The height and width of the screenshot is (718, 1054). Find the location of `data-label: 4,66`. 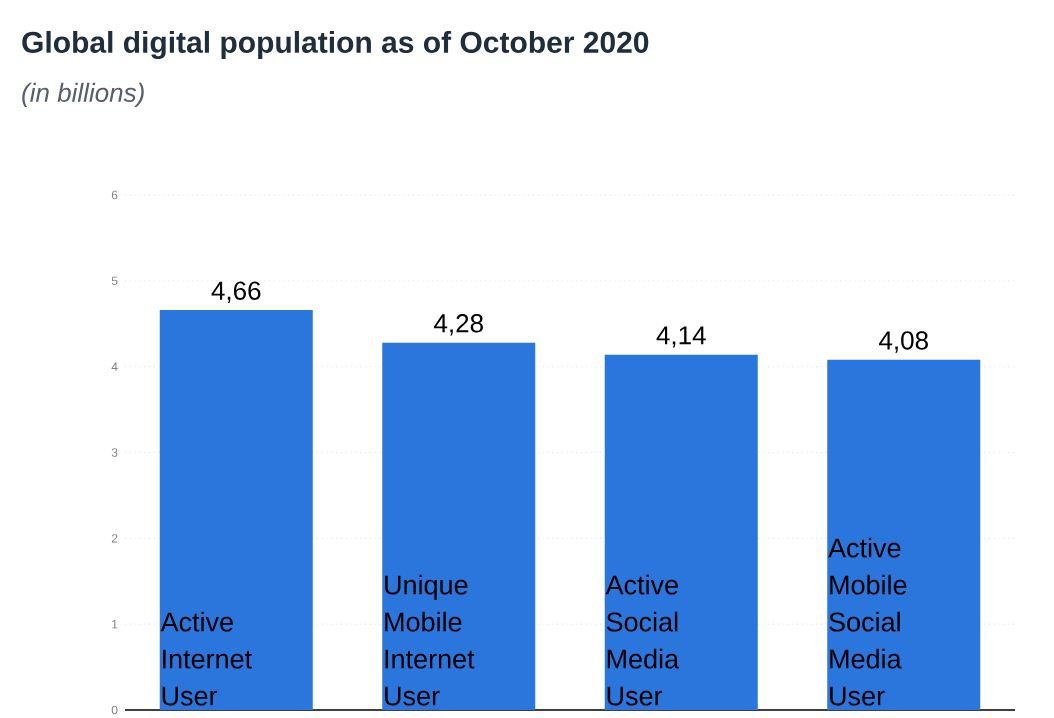

data-label: 4,66 is located at coordinates (236, 292).